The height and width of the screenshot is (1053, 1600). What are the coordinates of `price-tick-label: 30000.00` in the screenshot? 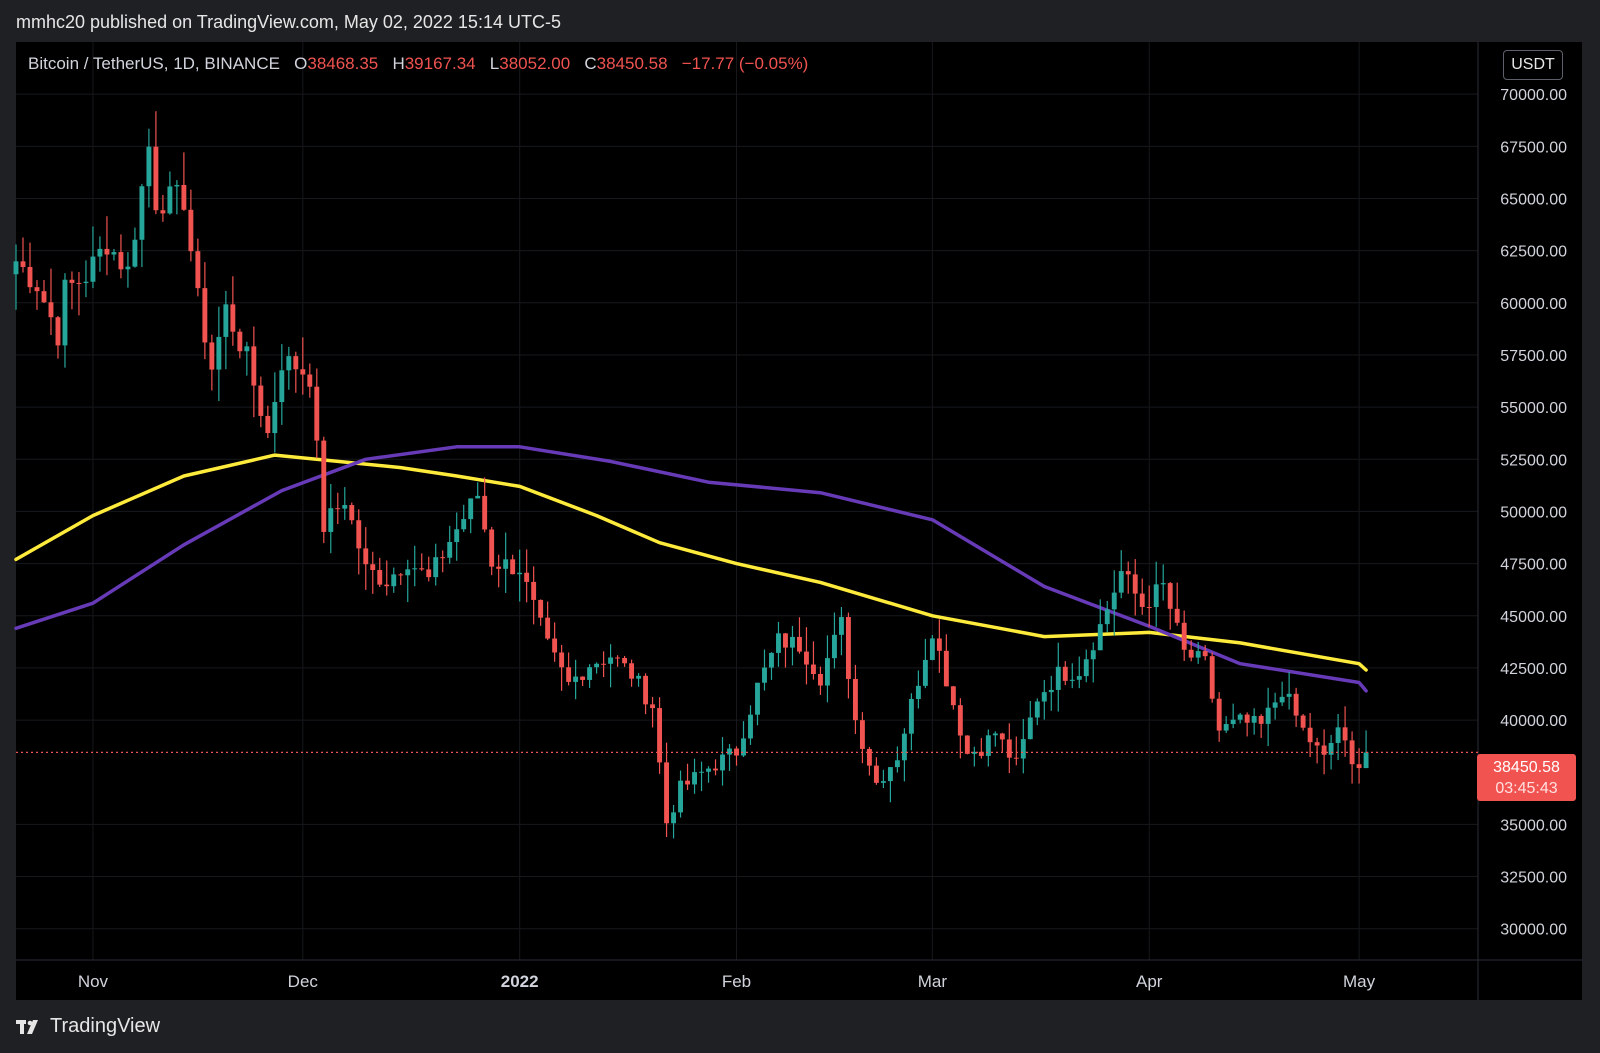 It's located at (1533, 930).